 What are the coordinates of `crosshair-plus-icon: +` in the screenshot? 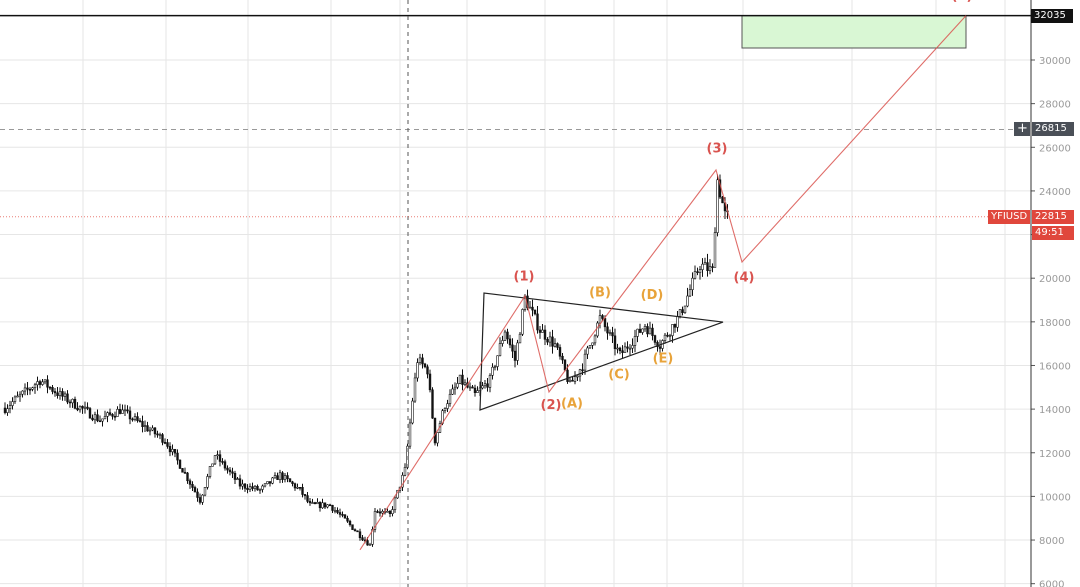 It's located at (1022, 129).